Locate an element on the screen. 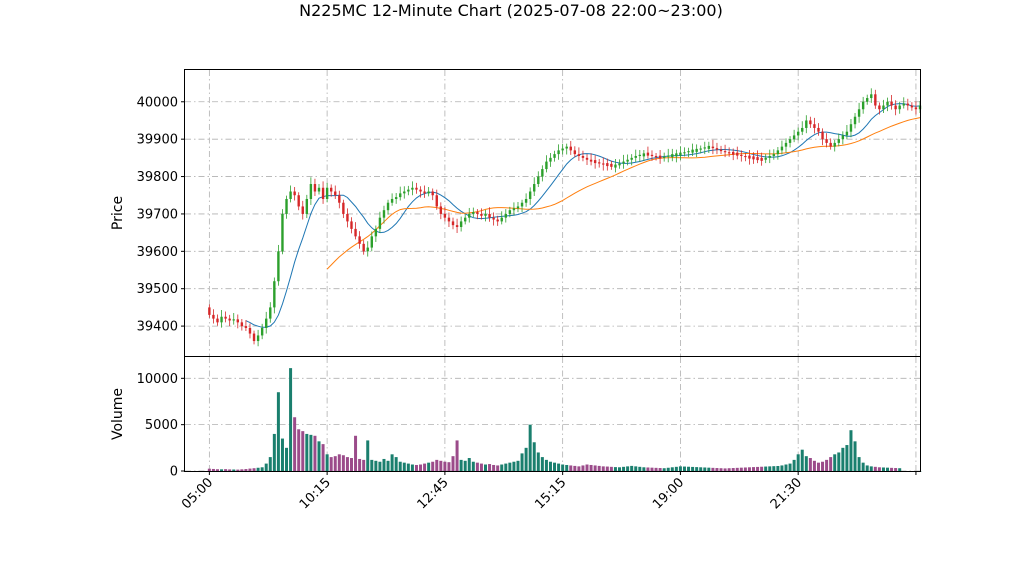 This screenshot has width=1022, height=575. price-tick-label: 39800 is located at coordinates (157, 177).